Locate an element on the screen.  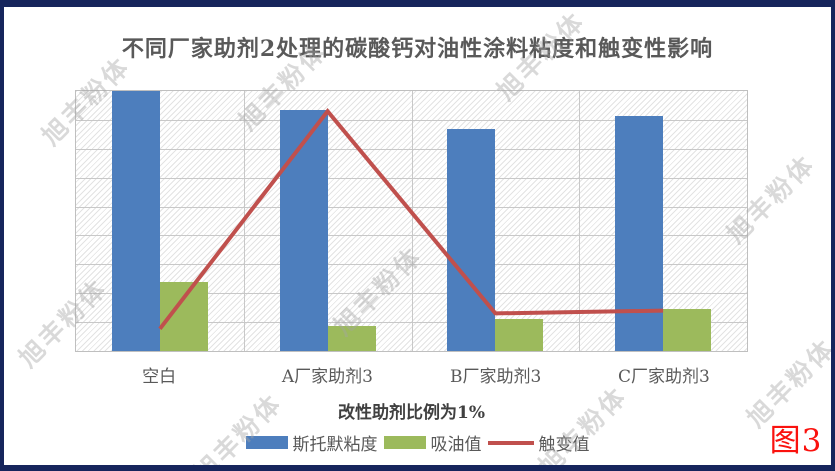
legend: 斯托默粘度 吸油值 触变值 is located at coordinates (417, 442).